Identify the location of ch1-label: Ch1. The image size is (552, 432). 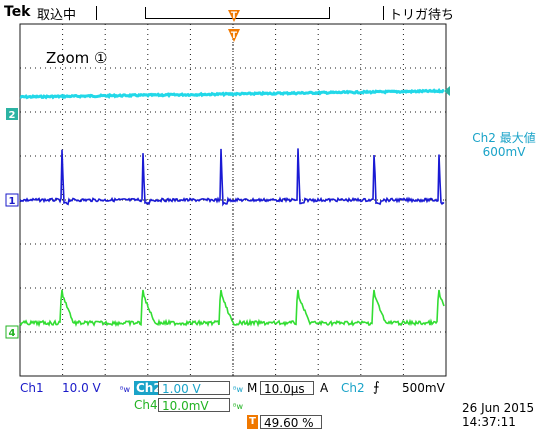
(32, 388).